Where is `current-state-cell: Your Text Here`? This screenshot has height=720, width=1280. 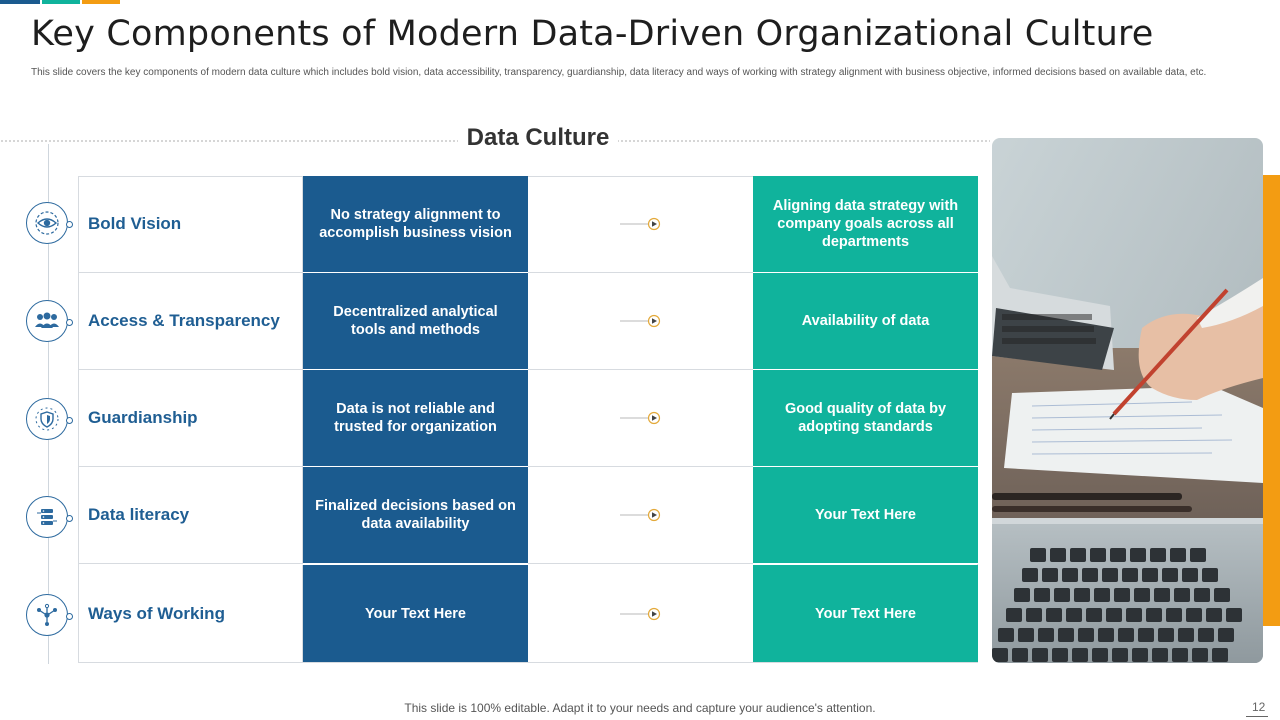
current-state-cell: Your Text Here is located at coordinates (415, 613).